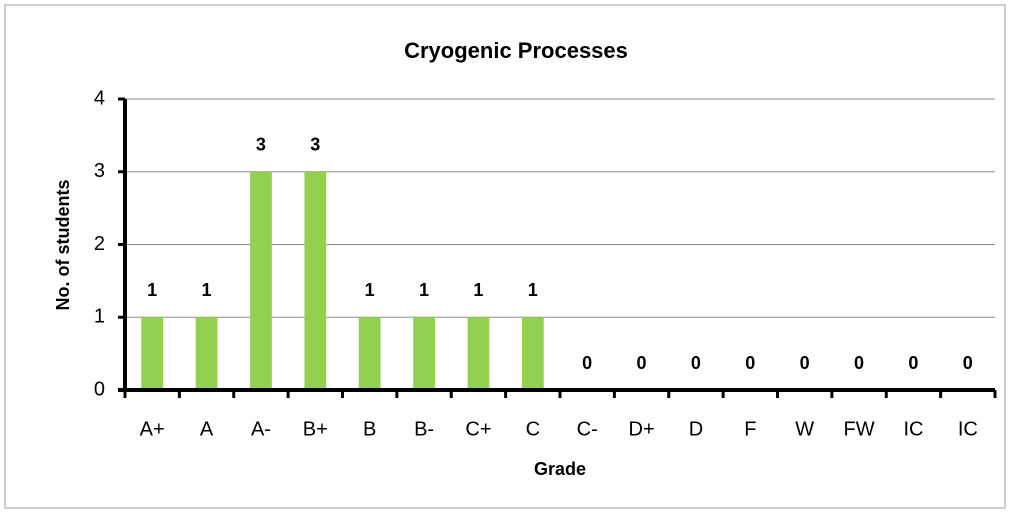 The width and height of the screenshot is (1012, 514). What do you see at coordinates (560, 469) in the screenshot?
I see `x-axis-label: Grade` at bounding box center [560, 469].